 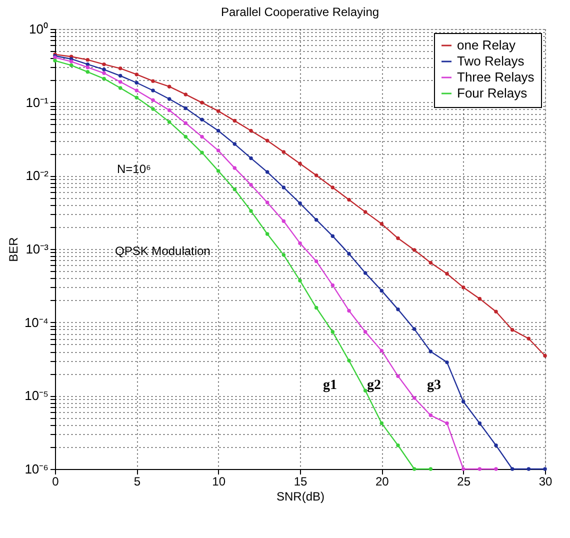 I want to click on y-axis-title: BER, so click(x=13, y=249).